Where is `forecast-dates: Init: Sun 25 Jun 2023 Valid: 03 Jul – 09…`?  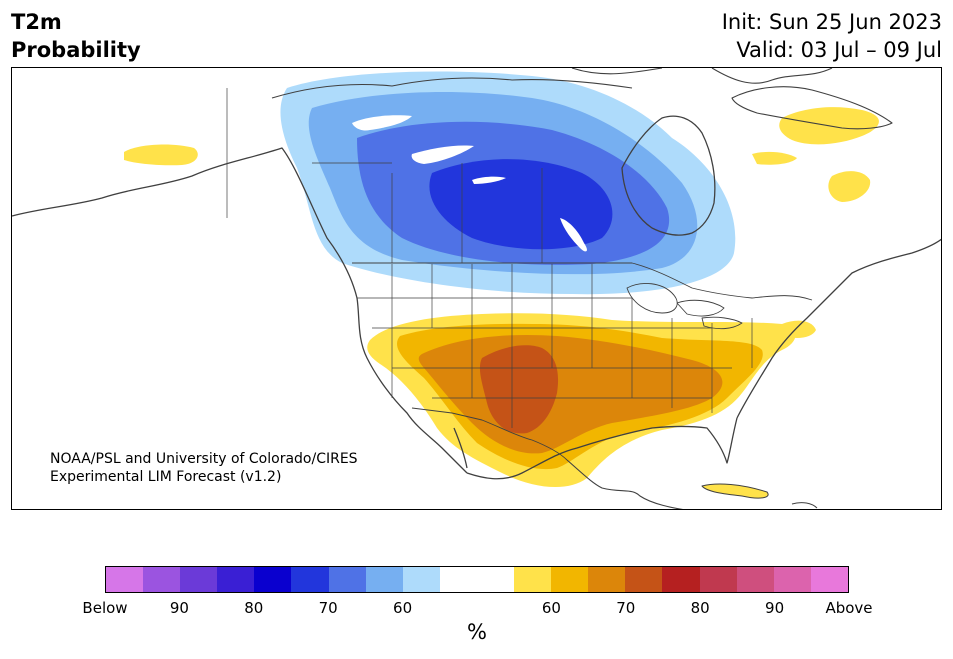
forecast-dates: Init: Sun 25 Jun 2023 Valid: 03 Jul – 09… is located at coordinates (832, 36).